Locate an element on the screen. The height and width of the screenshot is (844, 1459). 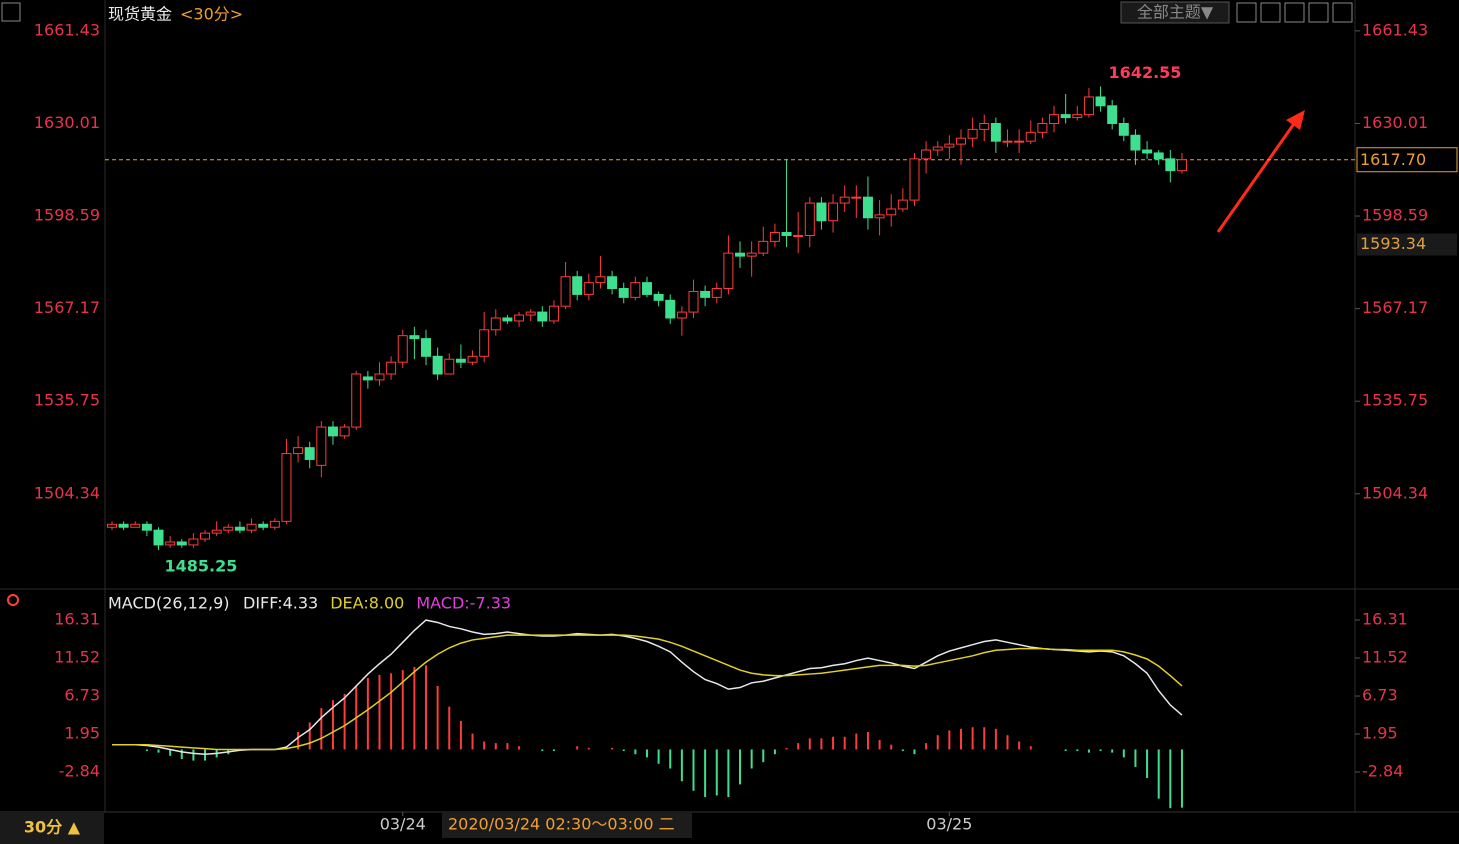
indicator-icon is located at coordinates (13, 600).